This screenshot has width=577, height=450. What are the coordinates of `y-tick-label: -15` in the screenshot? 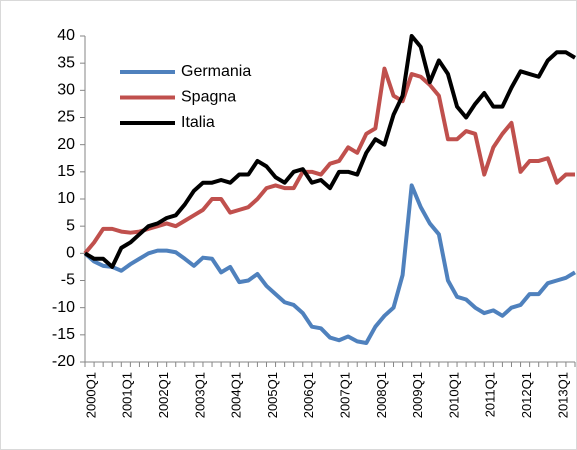 It's located at (63, 334).